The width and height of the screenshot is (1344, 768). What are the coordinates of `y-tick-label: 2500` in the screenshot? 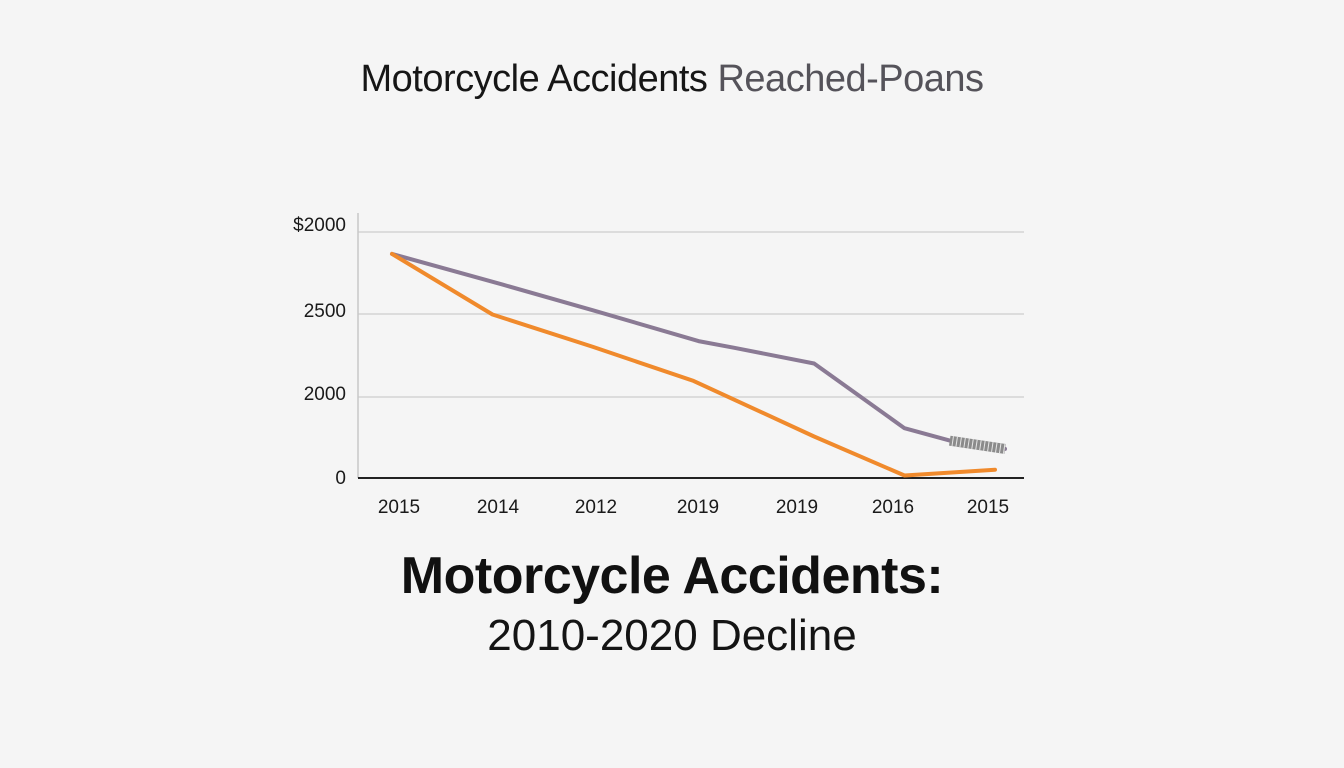 It's located at (325, 311).